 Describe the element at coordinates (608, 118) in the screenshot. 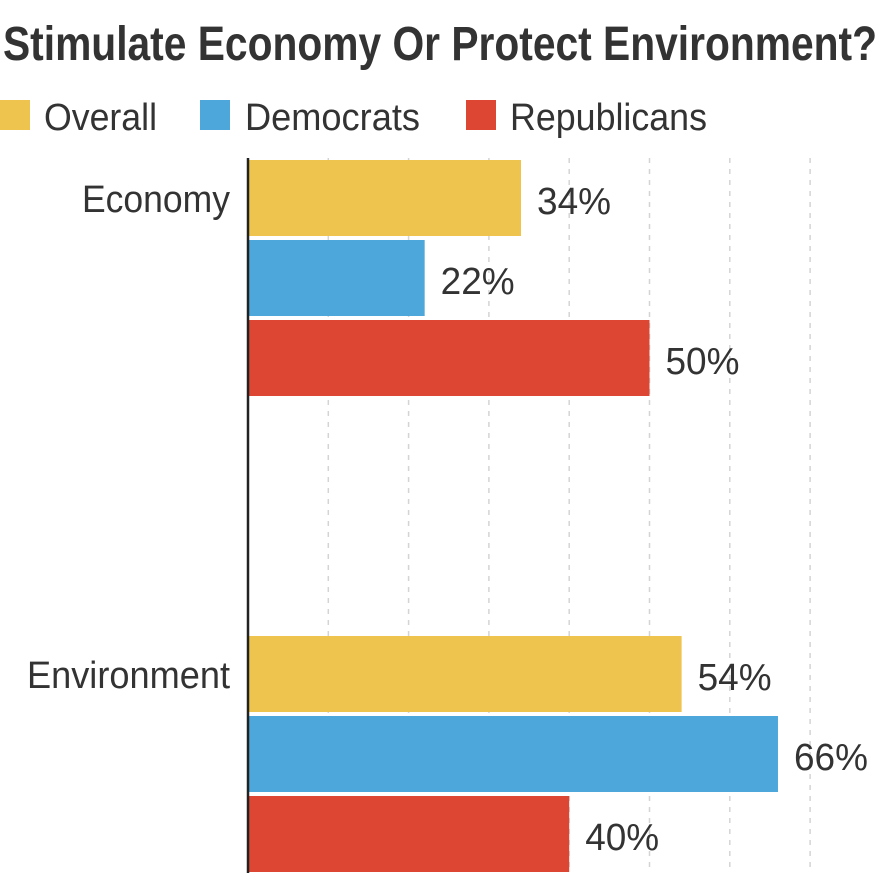

I see `legend-label-republicans: Republicans` at that location.